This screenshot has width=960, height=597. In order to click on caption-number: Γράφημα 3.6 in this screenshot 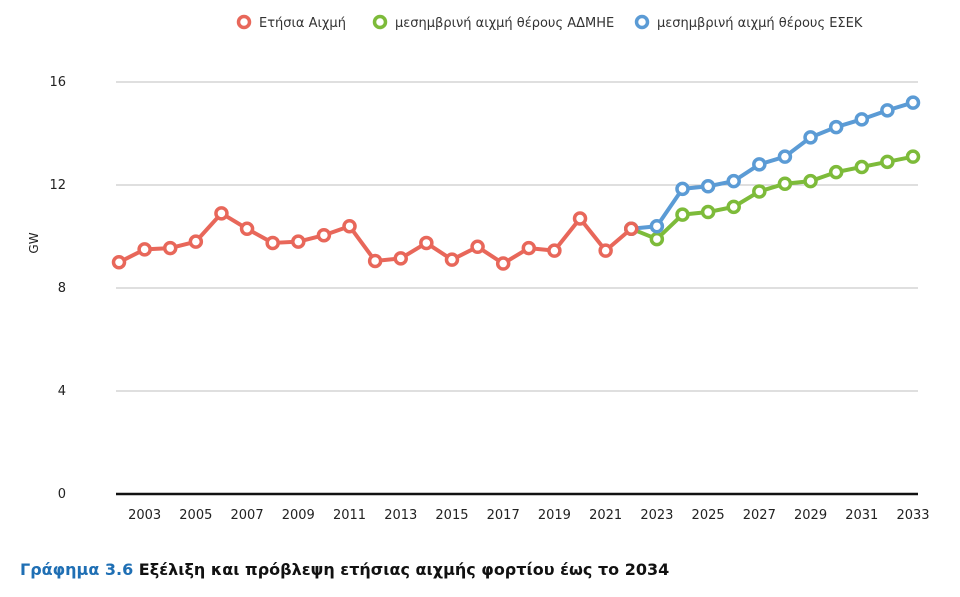, I will do `click(77, 569)`.